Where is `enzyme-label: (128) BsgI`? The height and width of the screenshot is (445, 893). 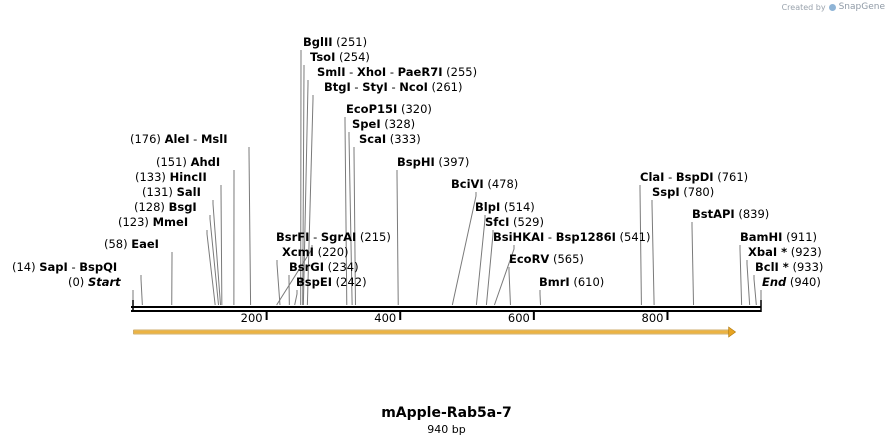
enzyme-label: (128) BsgI is located at coordinates (165, 207).